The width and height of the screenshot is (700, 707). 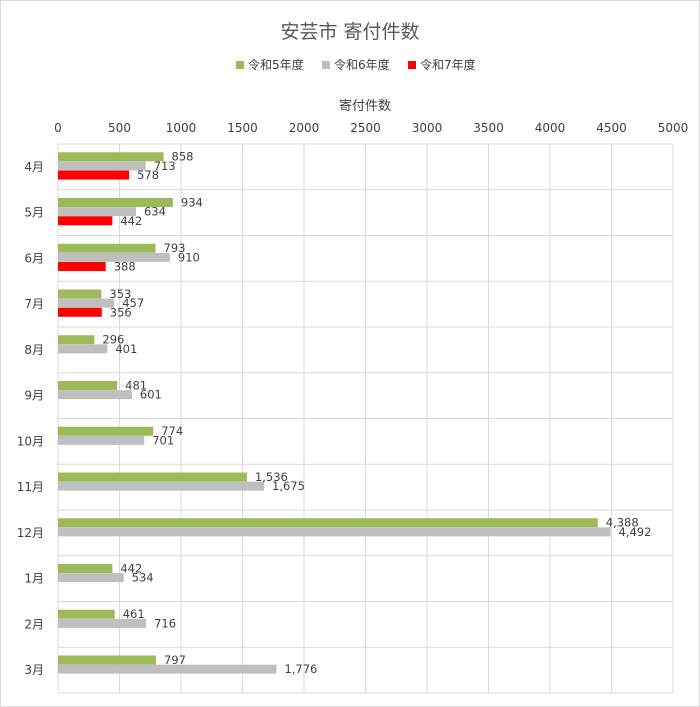 What do you see at coordinates (304, 128) in the screenshot?
I see `x-tick-label: 2000` at bounding box center [304, 128].